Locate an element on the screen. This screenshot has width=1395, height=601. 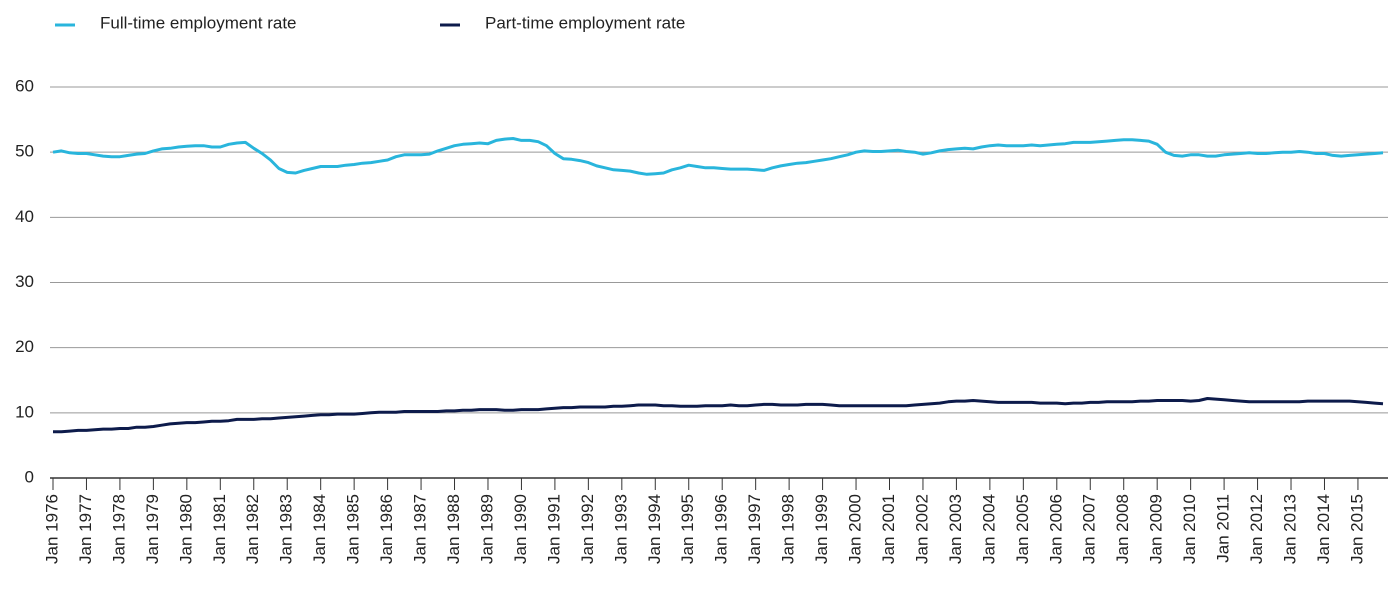
x-tick-label: Jan 1995 is located at coordinates (687, 529).